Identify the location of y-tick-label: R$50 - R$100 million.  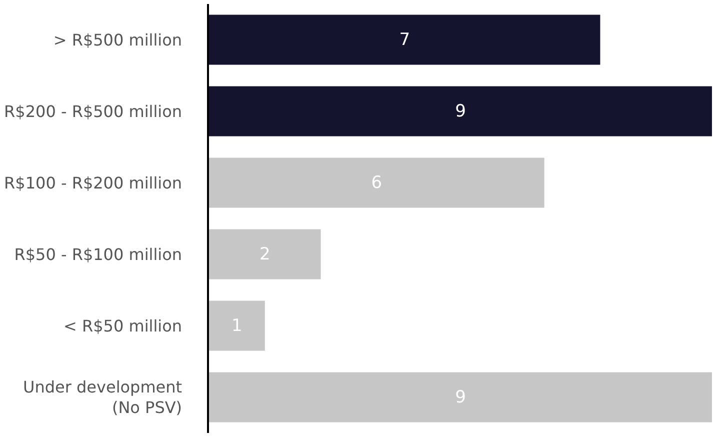
(98, 254).